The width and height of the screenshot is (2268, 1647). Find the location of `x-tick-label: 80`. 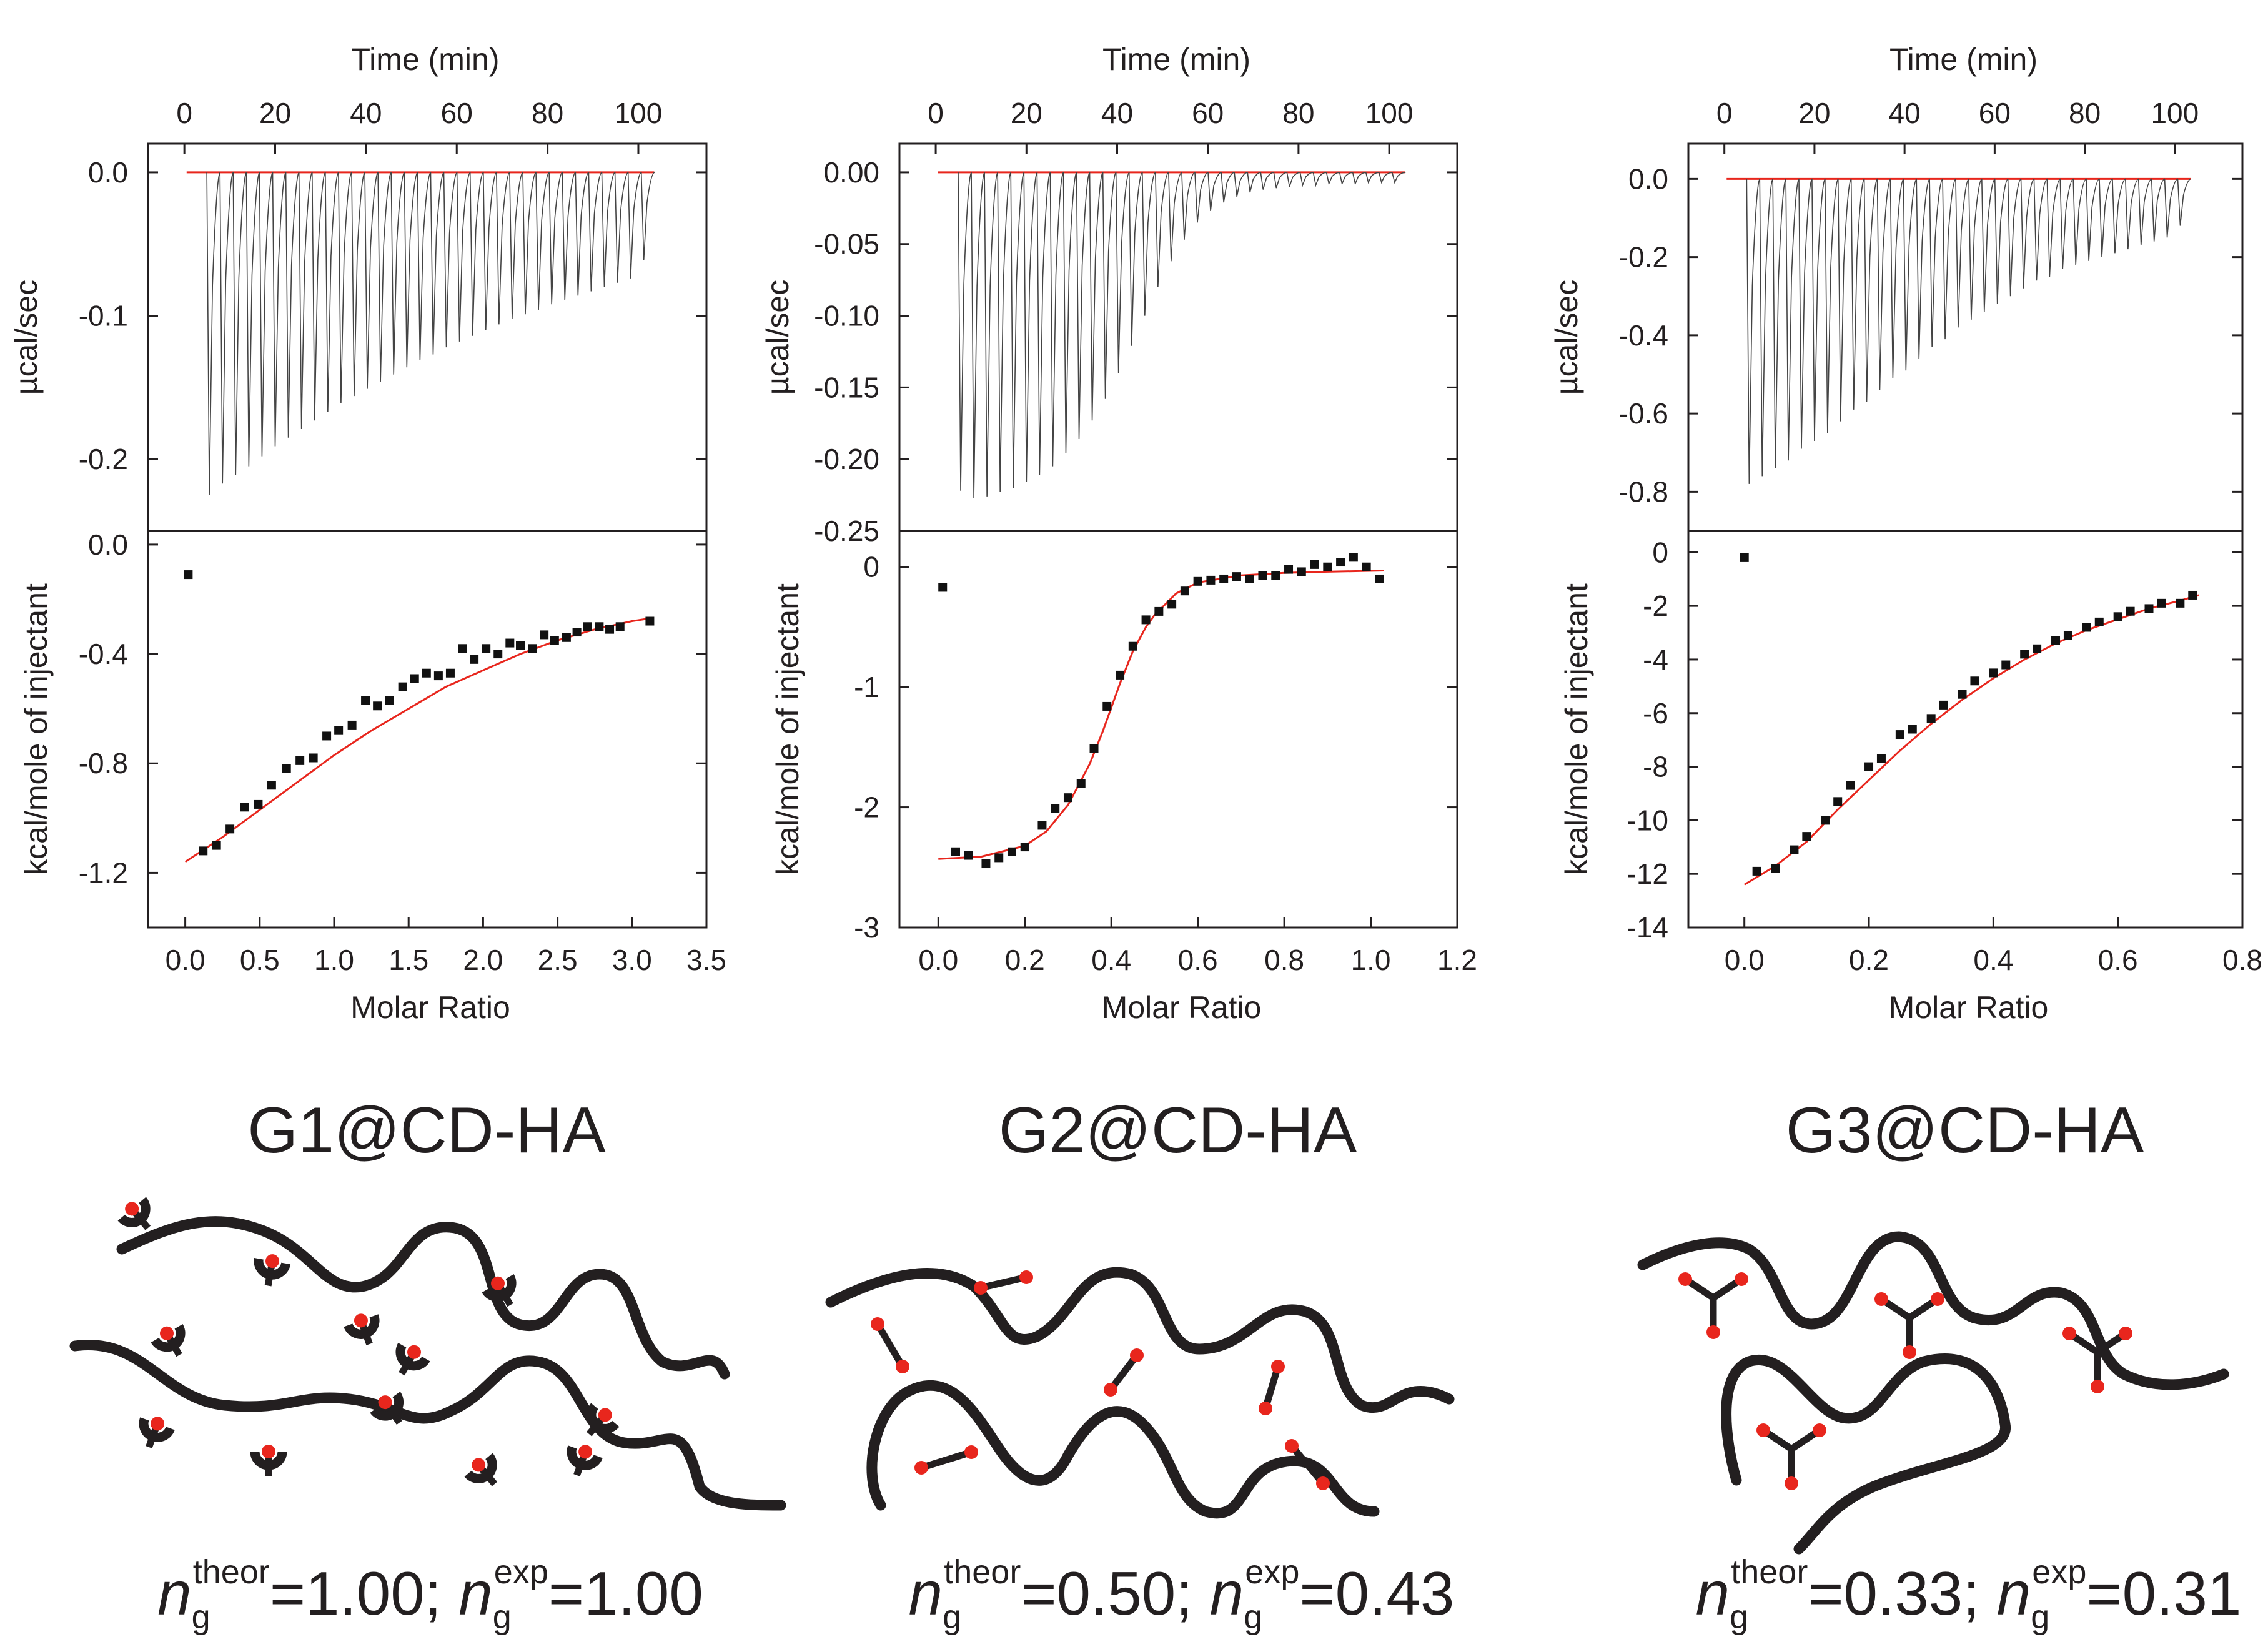

x-tick-label: 80 is located at coordinates (1298, 113).